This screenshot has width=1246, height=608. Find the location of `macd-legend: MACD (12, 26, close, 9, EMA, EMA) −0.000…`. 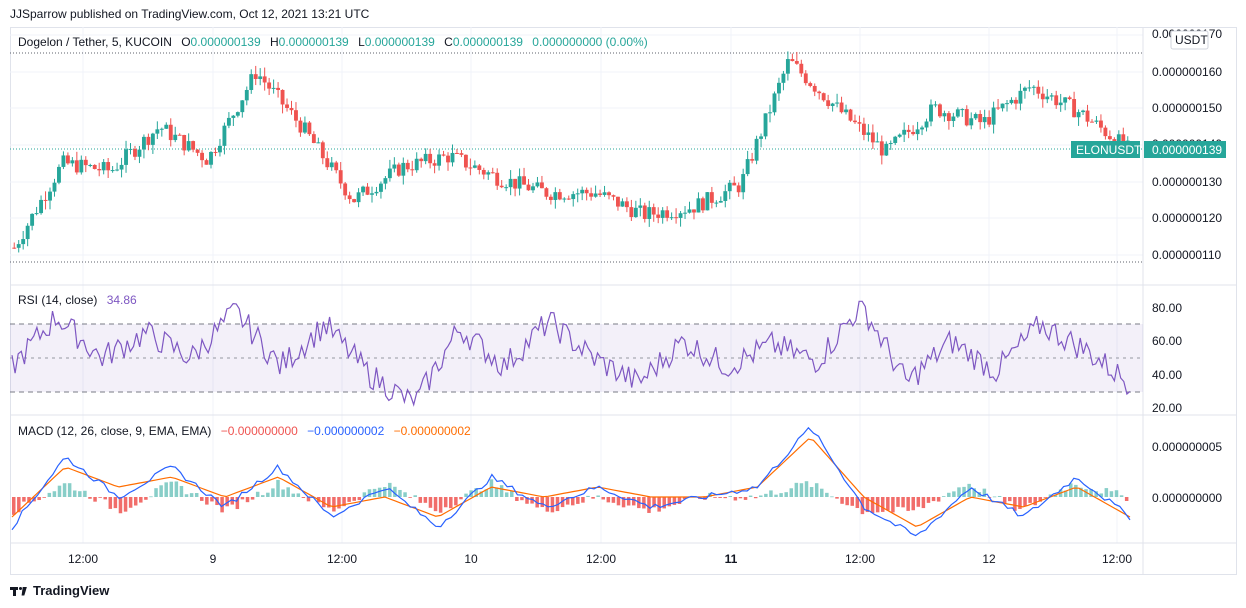

macd-legend: MACD (12, 26, close, 9, EMA, EMA) −0.000… is located at coordinates (244, 431).